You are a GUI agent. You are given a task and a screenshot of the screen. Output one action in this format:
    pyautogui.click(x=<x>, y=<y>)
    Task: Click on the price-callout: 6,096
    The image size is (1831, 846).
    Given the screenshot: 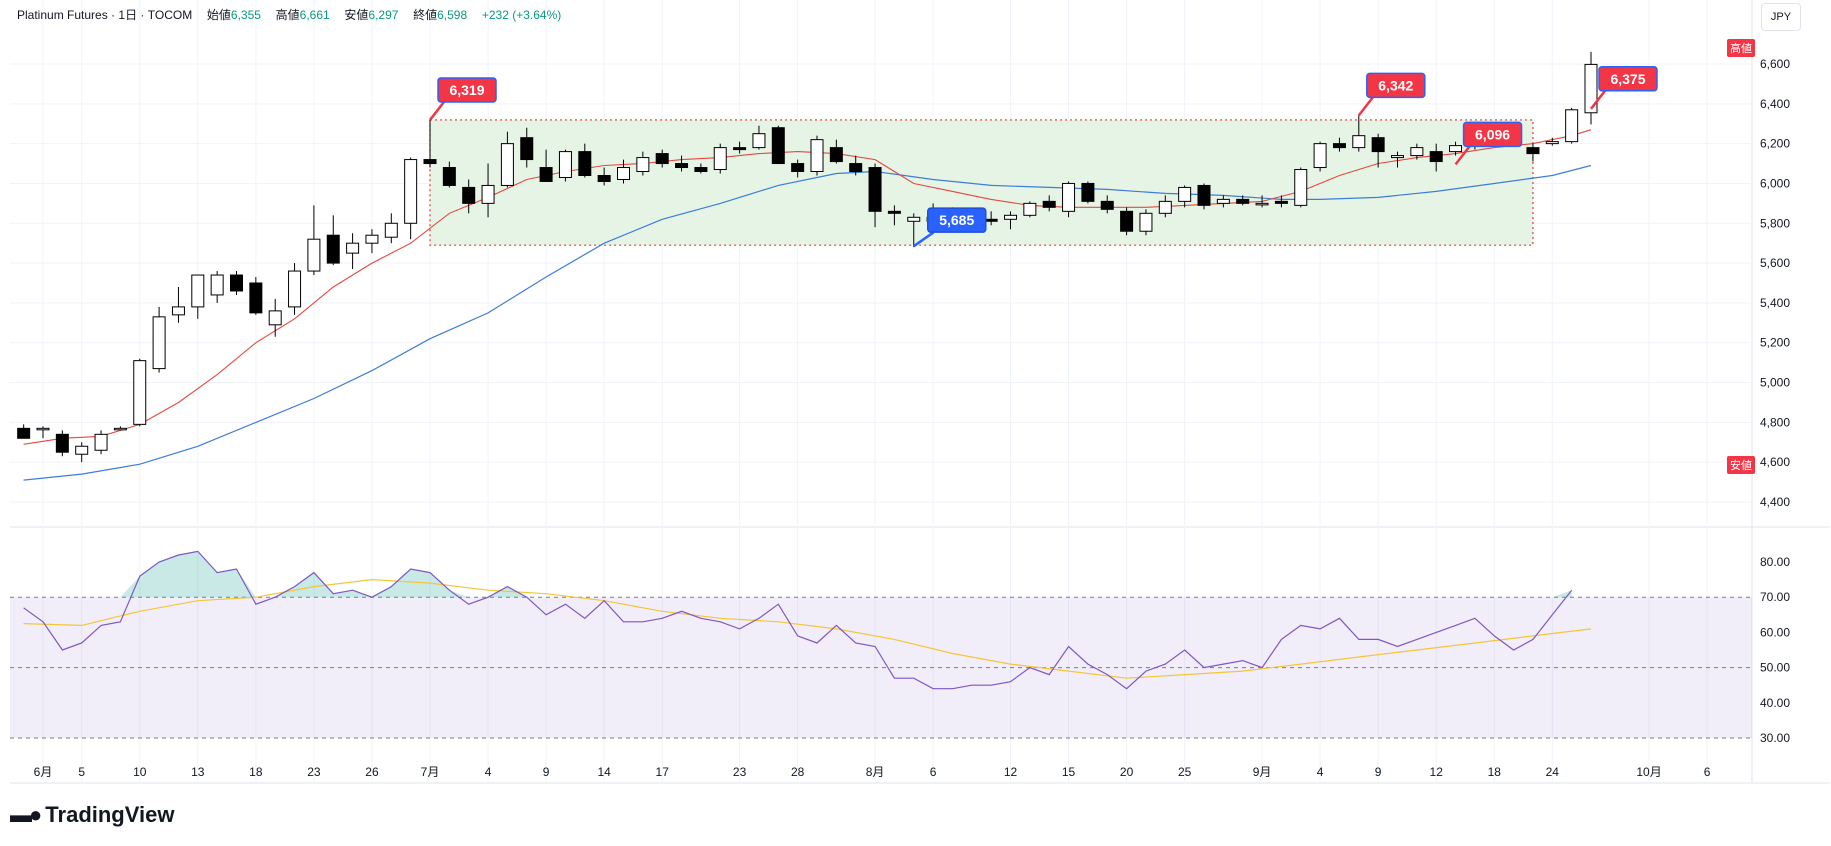 What is the action you would take?
    pyautogui.click(x=1488, y=143)
    